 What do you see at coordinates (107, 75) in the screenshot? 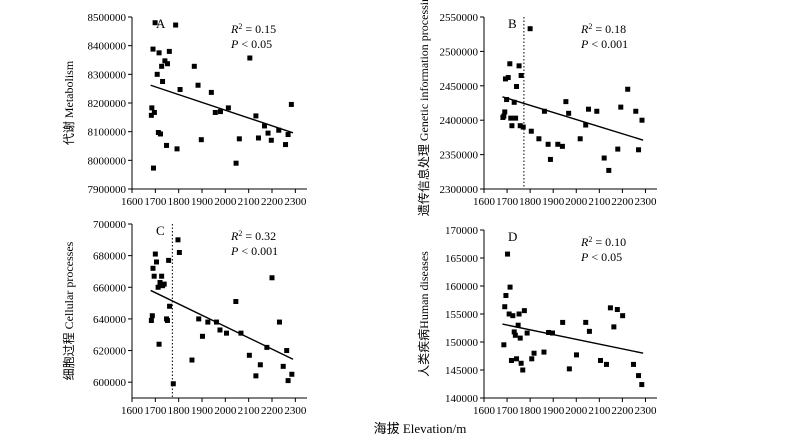
I see `y-tick-label: 8300000` at bounding box center [107, 75].